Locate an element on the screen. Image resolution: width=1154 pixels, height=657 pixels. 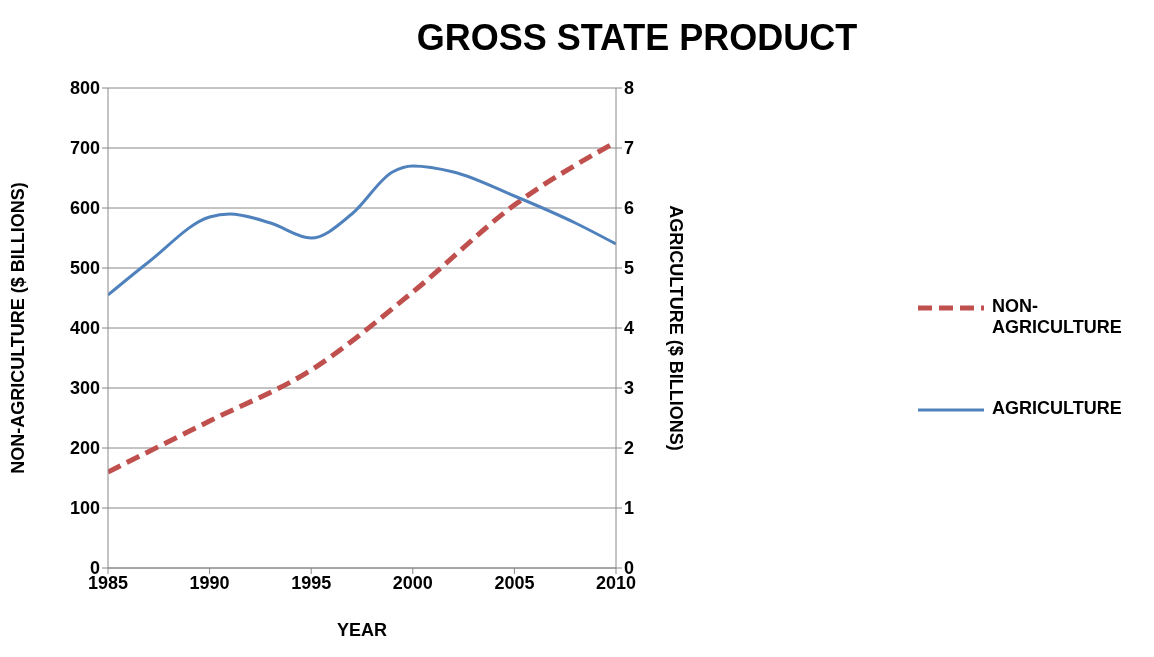
y-tick-label: 600 is located at coordinates (84, 208).